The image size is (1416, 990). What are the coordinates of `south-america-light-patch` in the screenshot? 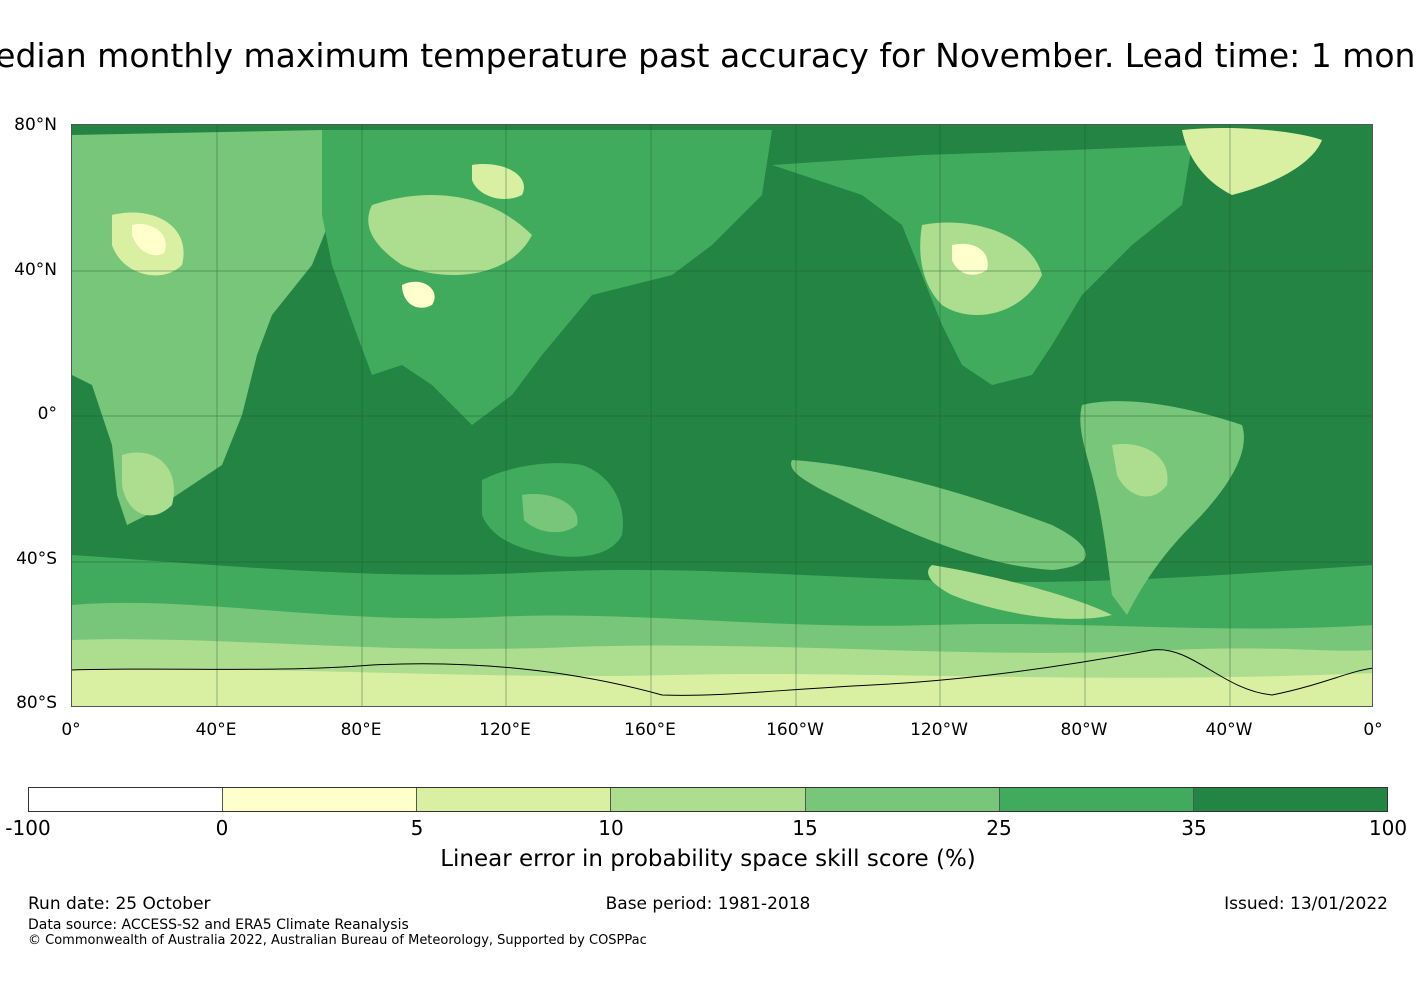 It's located at (1140, 470).